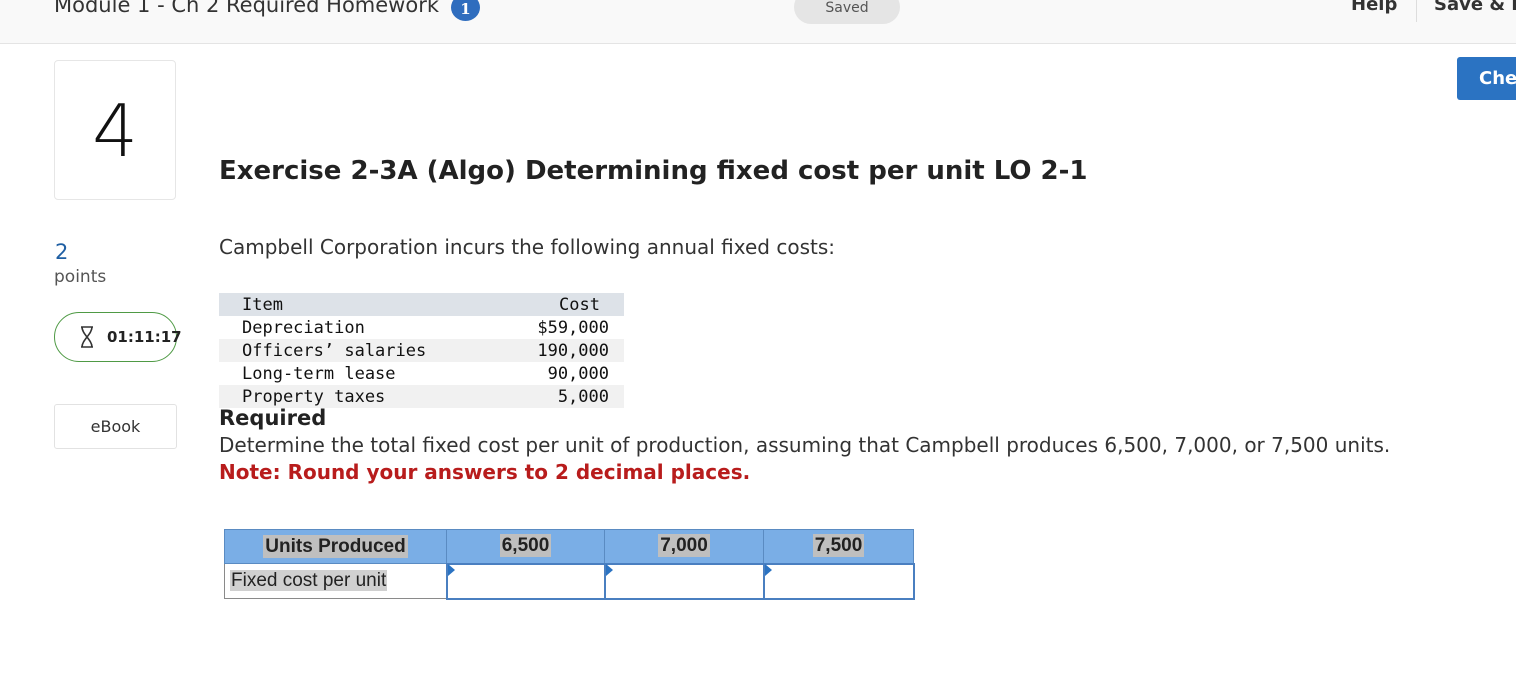 This screenshot has width=1516, height=673. I want to click on column-header: 7,500, so click(838, 546).